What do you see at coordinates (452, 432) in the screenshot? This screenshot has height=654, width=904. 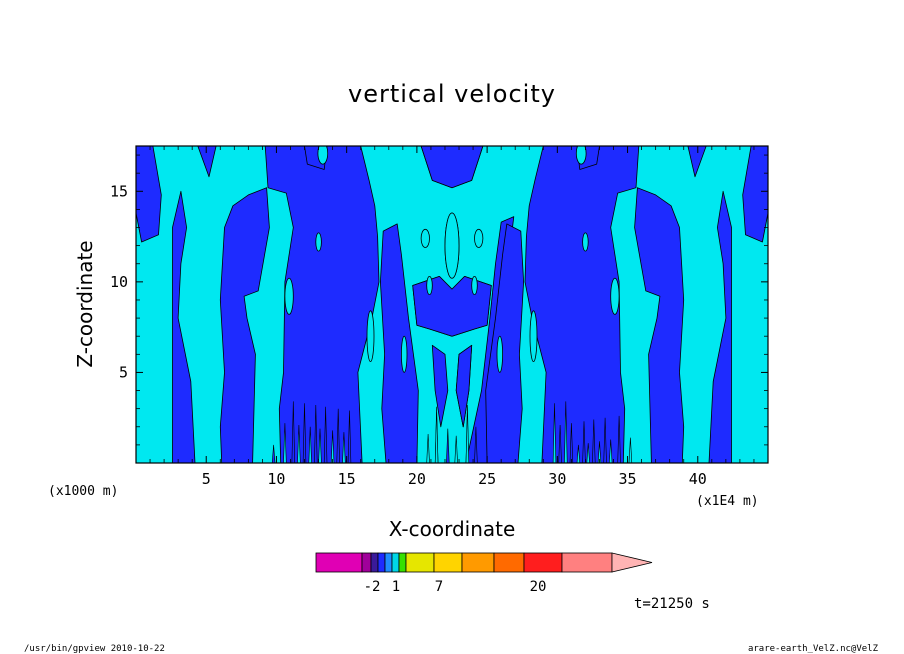 I see `low-level-contour-spikes` at bounding box center [452, 432].